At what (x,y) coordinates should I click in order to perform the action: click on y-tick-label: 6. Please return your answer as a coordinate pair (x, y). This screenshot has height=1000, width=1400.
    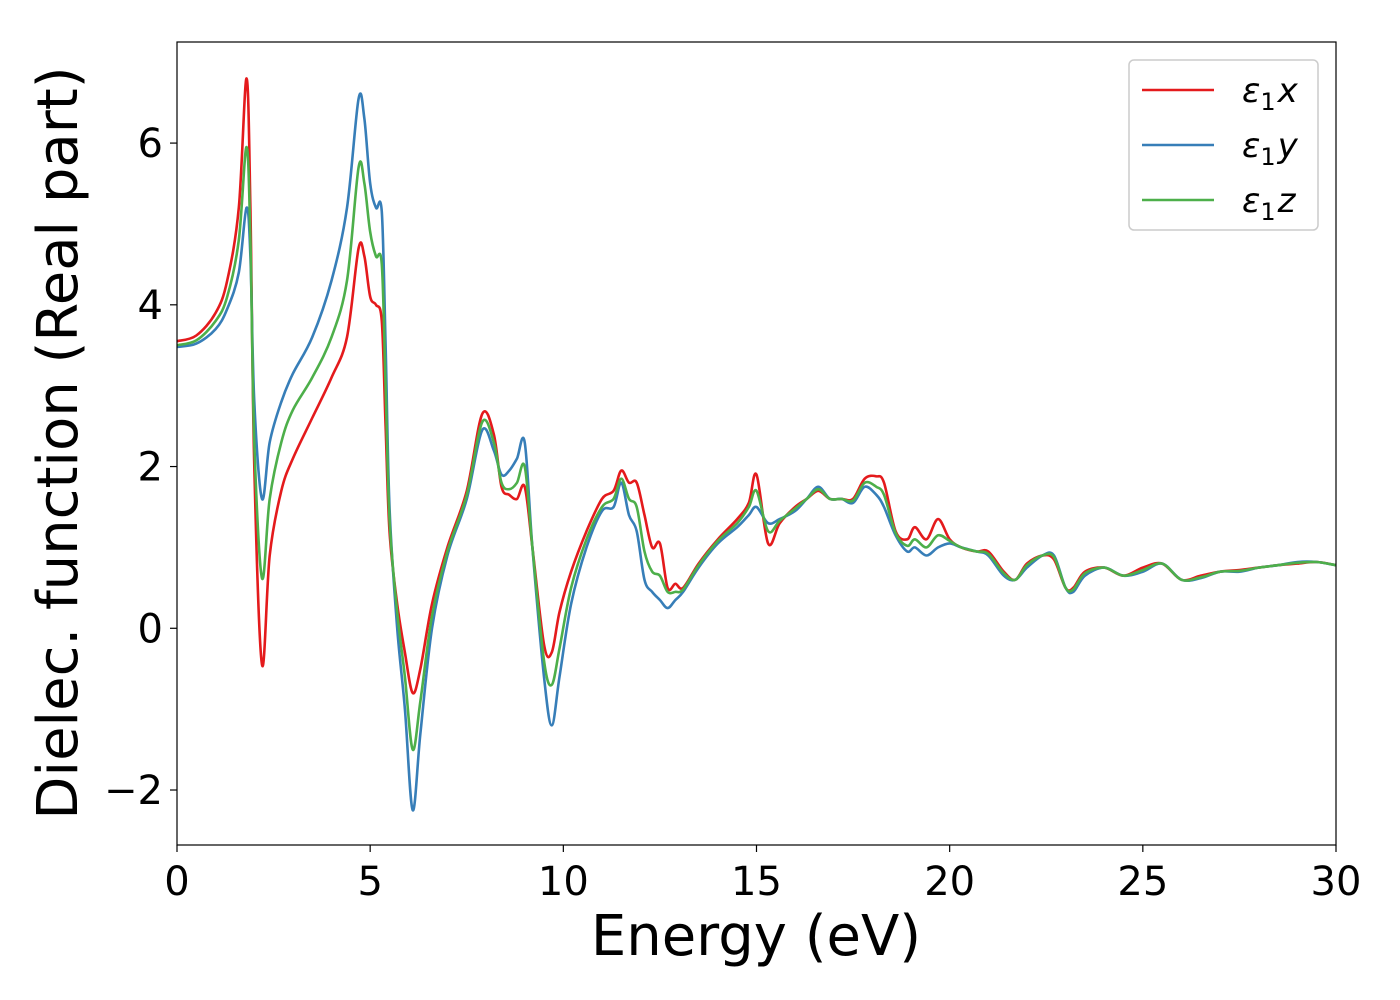
    Looking at the image, I should click on (150, 144).